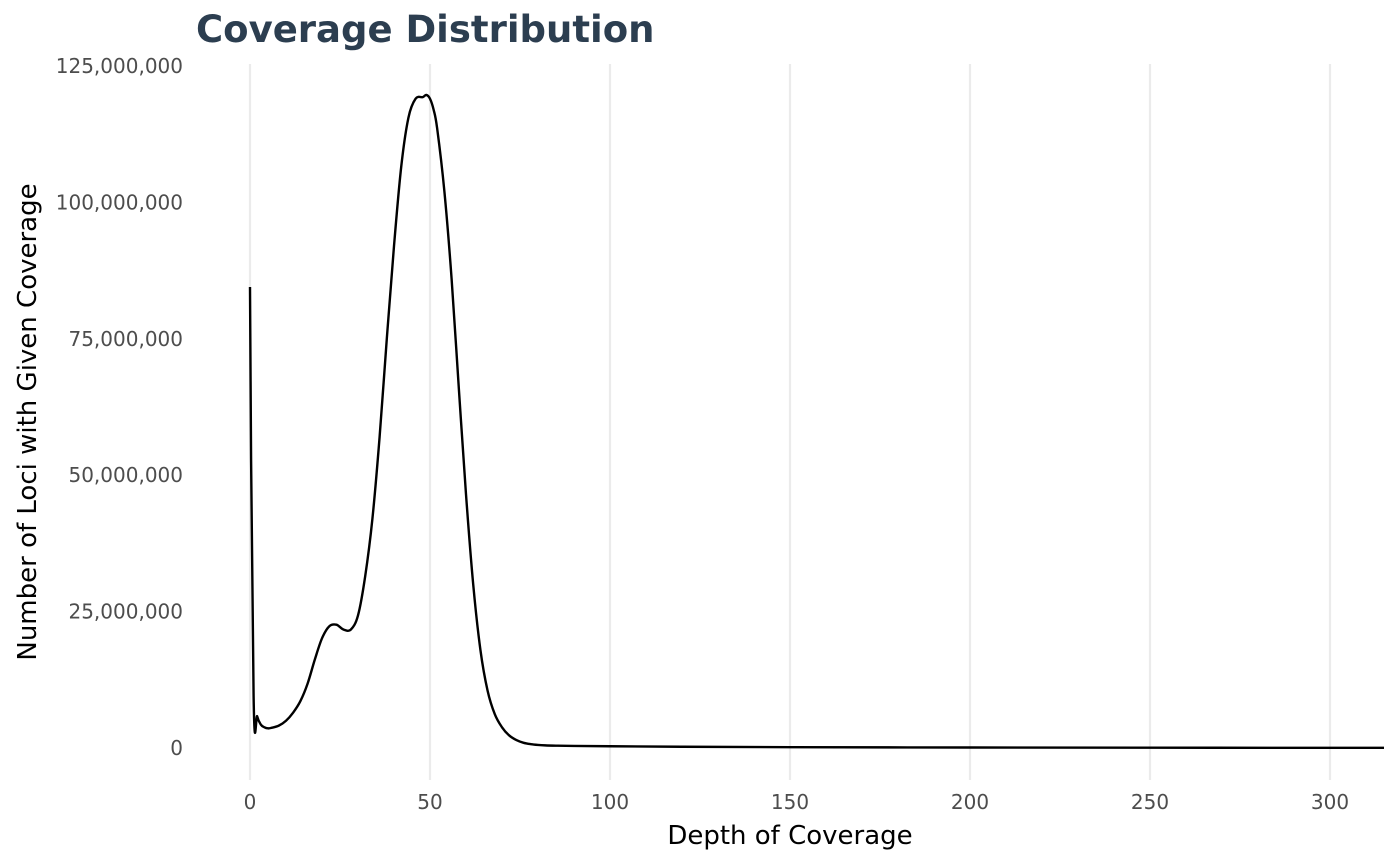  What do you see at coordinates (1150, 802) in the screenshot?
I see `x-tick-label: 250` at bounding box center [1150, 802].